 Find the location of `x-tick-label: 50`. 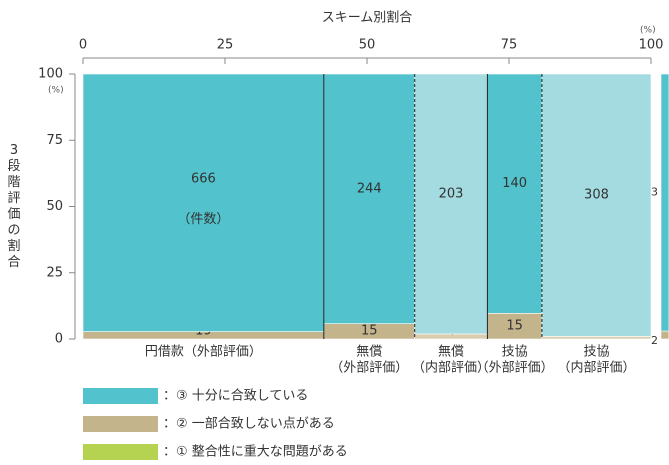

x-tick-label: 50 is located at coordinates (367, 45).